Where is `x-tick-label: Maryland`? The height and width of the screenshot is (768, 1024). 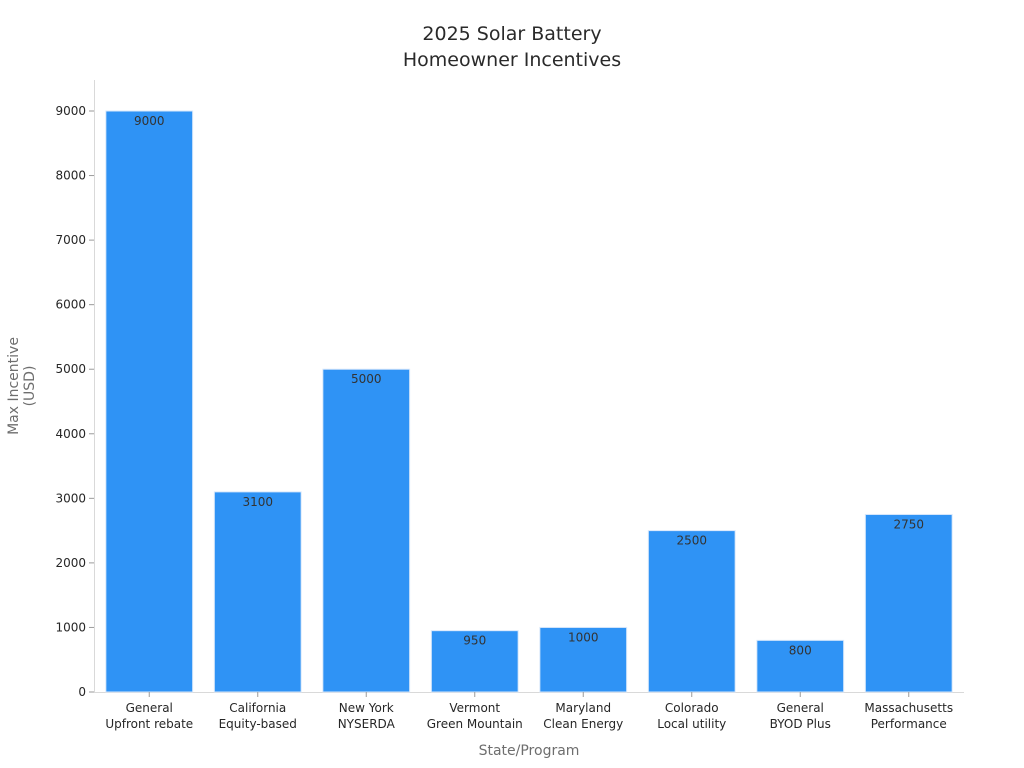
x-tick-label: Maryland is located at coordinates (583, 708).